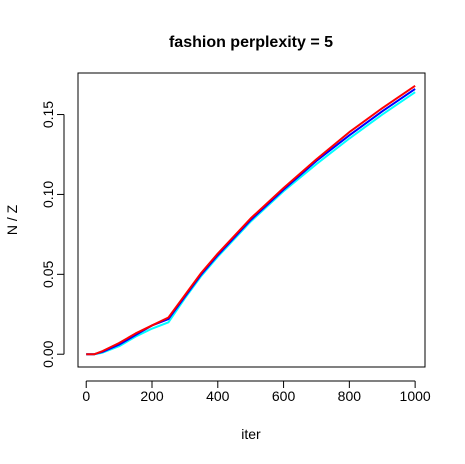 This screenshot has width=465, height=464. What do you see at coordinates (12, 219) in the screenshot?
I see `y-axis-label: N / Z` at bounding box center [12, 219].